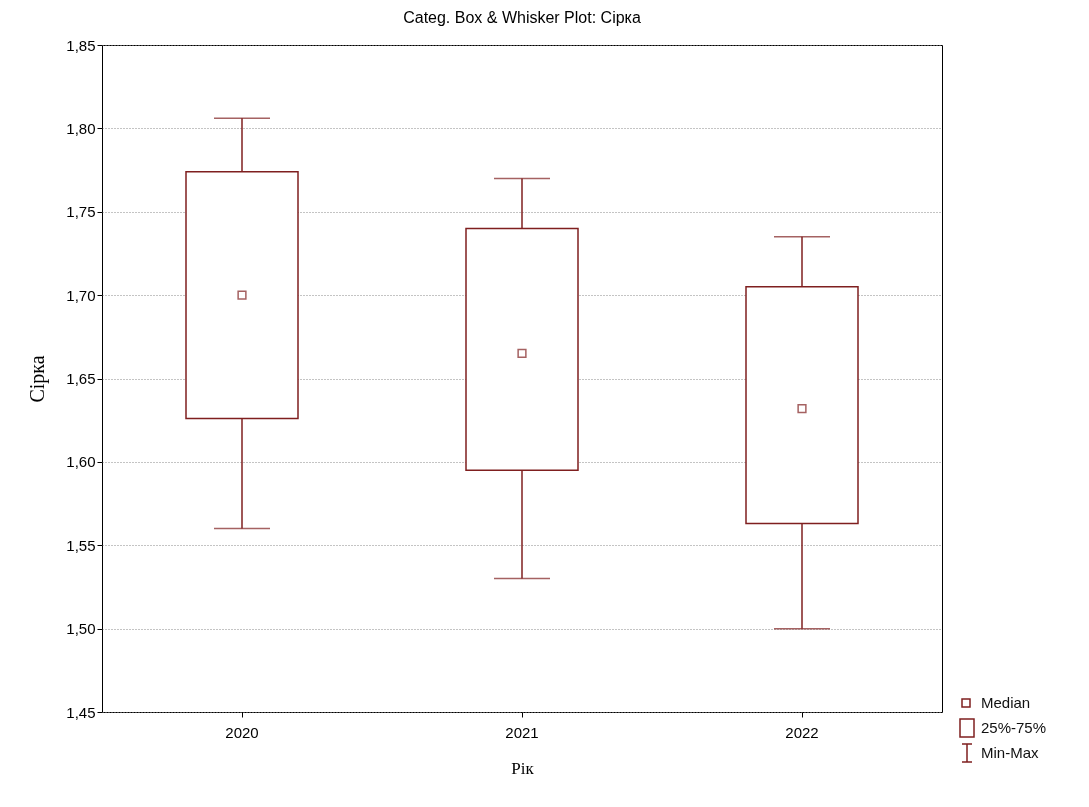 Image resolution: width=1089 pixels, height=807 pixels. I want to click on x-axis-title: Рік, so click(523, 768).